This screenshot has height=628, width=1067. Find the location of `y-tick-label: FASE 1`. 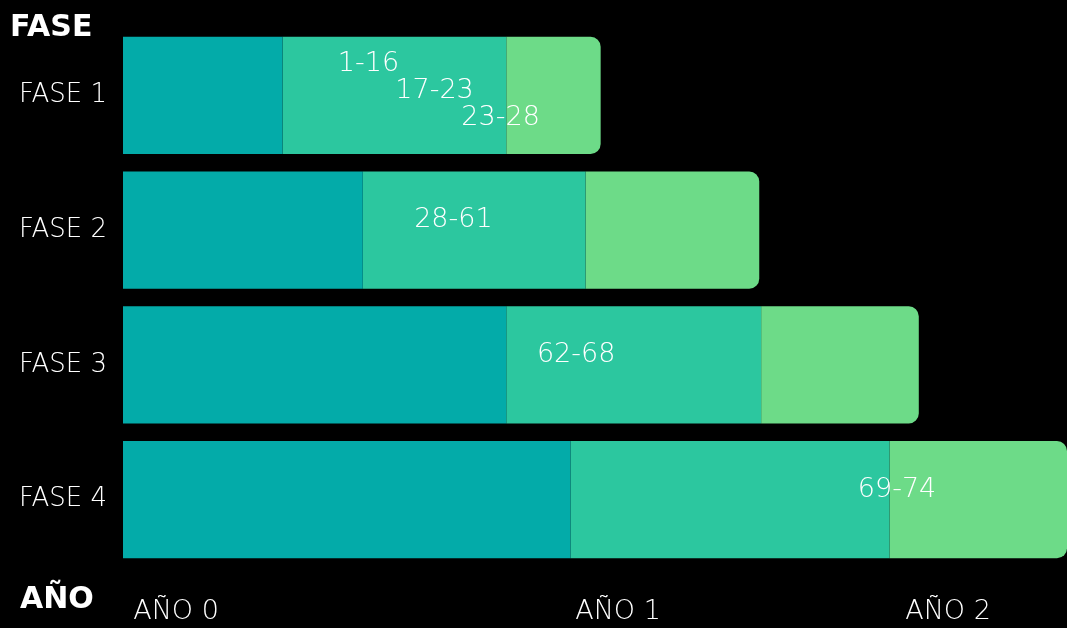

y-tick-label: FASE 1 is located at coordinates (62, 93).